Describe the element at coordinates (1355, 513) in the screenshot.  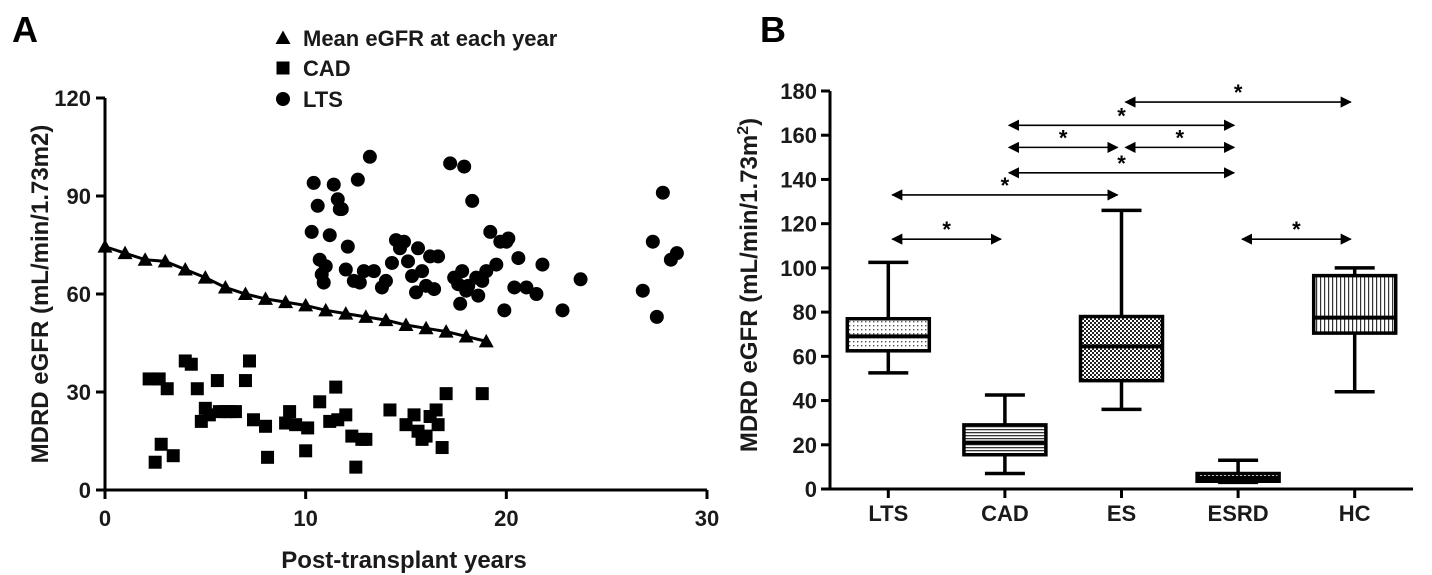
I see `x-tick-label-b: HC` at that location.